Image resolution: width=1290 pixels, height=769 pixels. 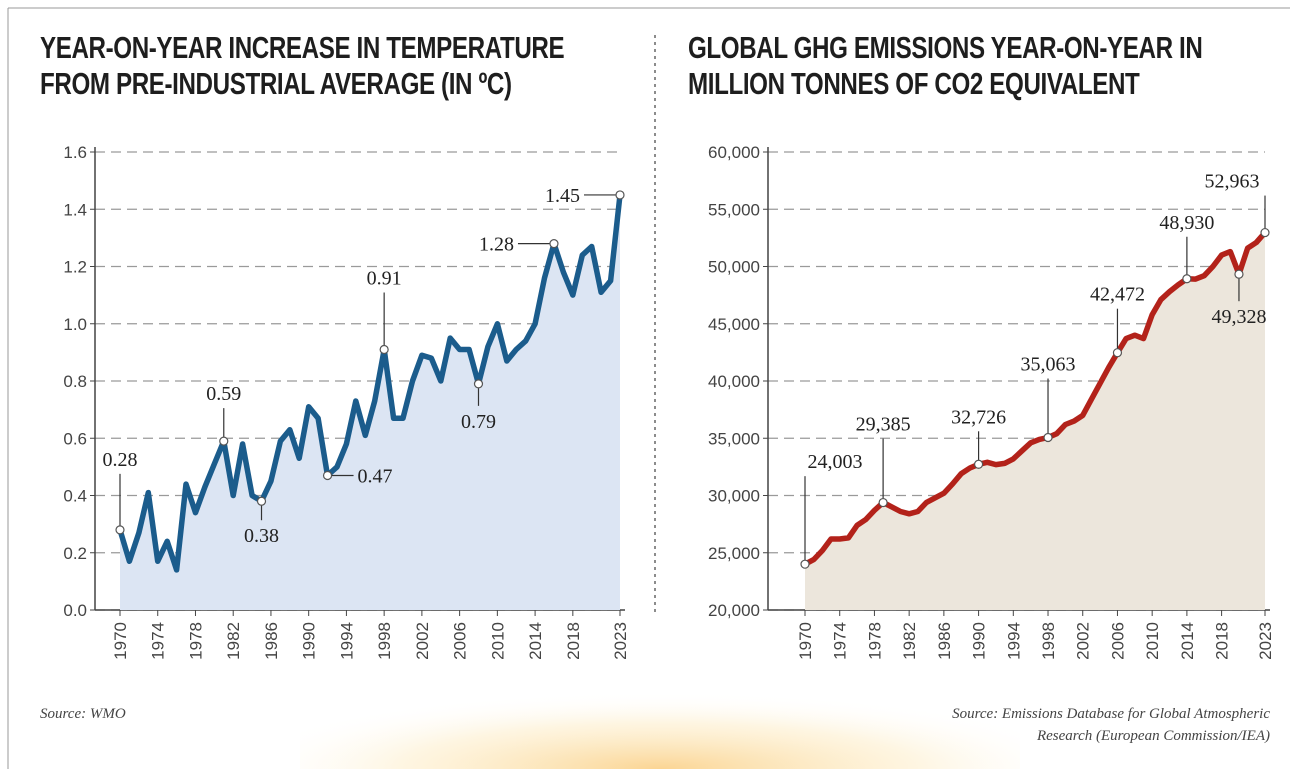 I want to click on y-tick-label: 0.8, so click(x=75, y=381).